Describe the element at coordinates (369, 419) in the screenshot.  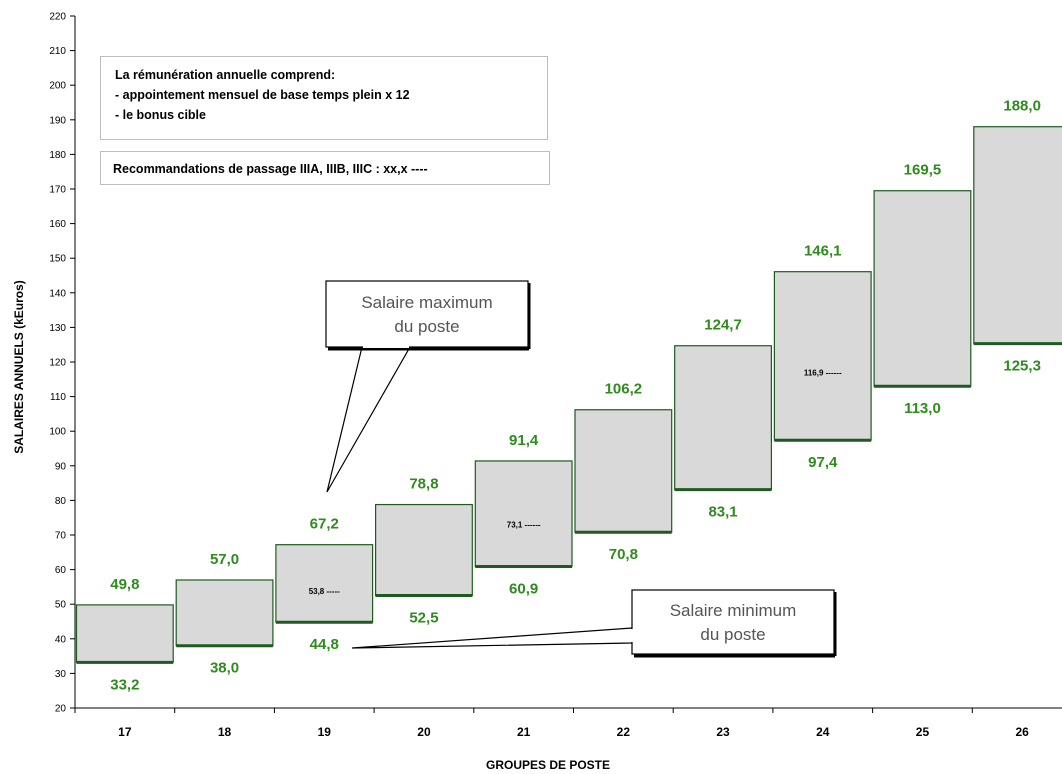
I see `callout-max-pointer` at that location.